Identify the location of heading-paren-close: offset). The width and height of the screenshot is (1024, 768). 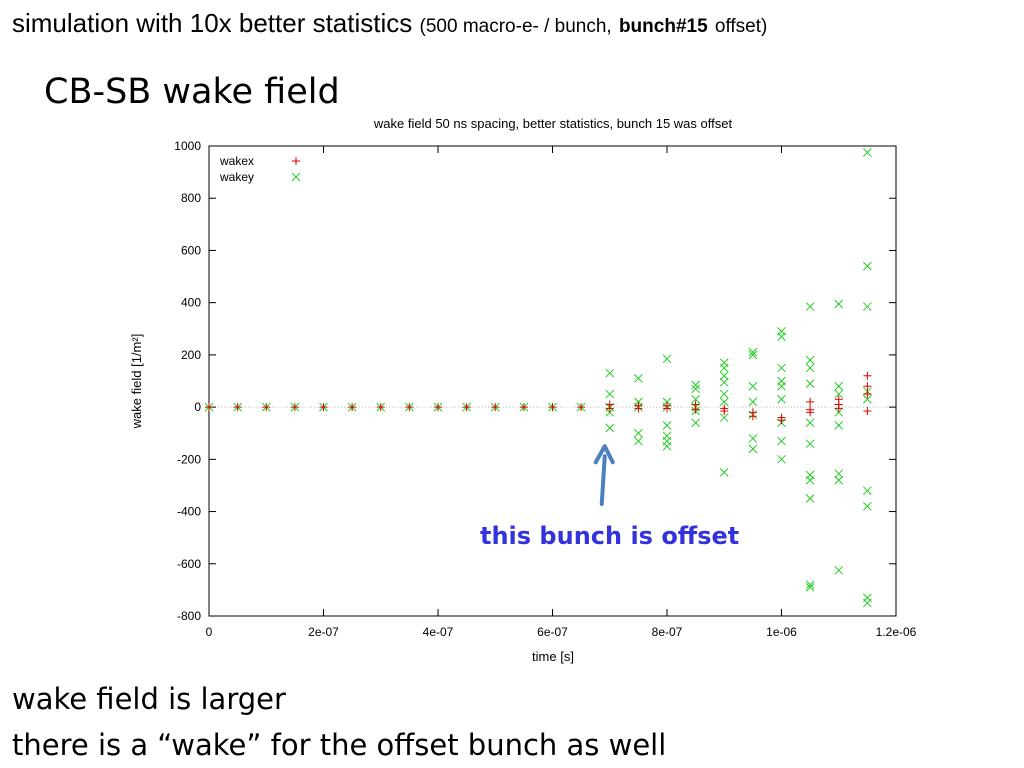
(741, 26).